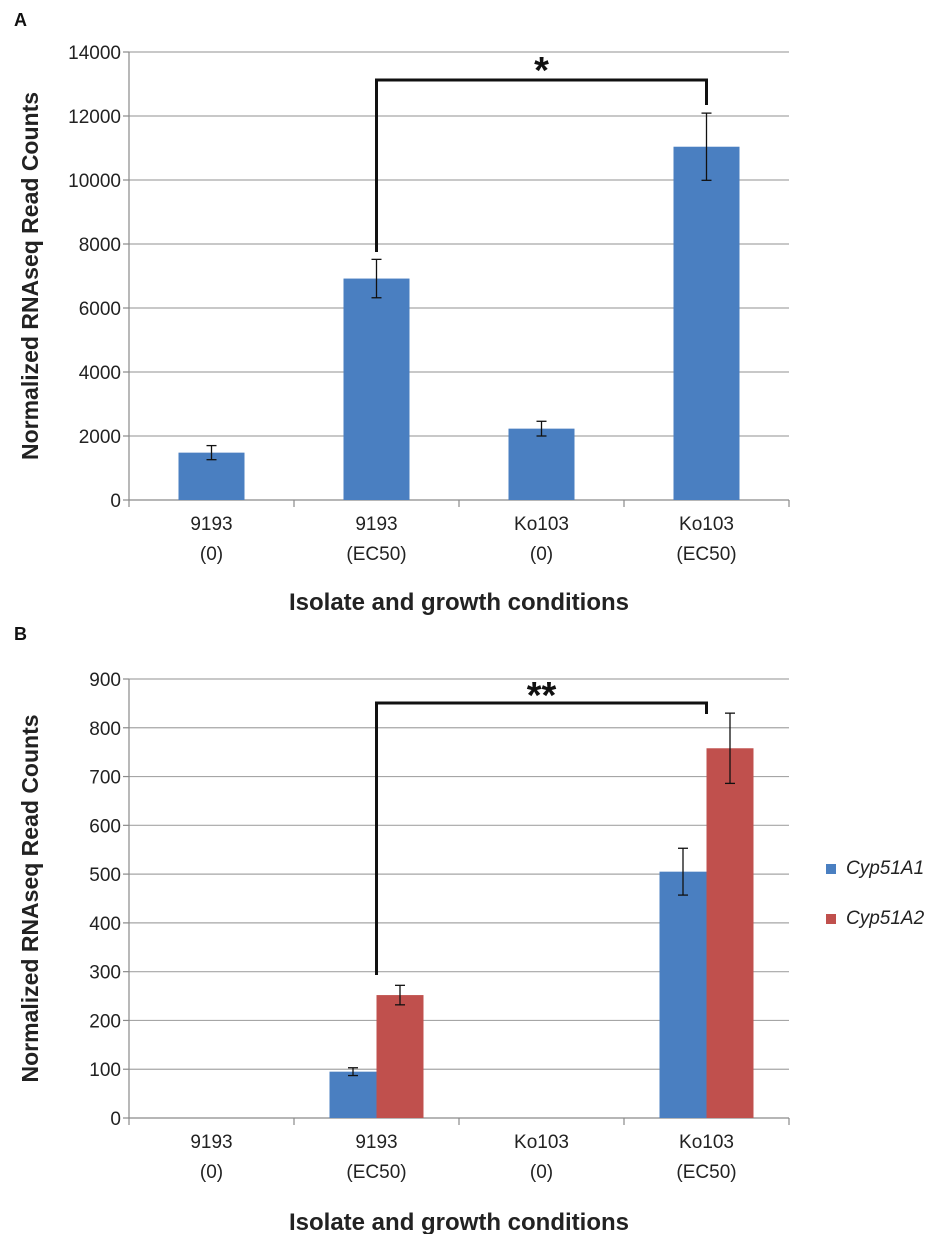  Describe the element at coordinates (105, 1021) in the screenshot. I see `y-tick-label: 200` at that location.